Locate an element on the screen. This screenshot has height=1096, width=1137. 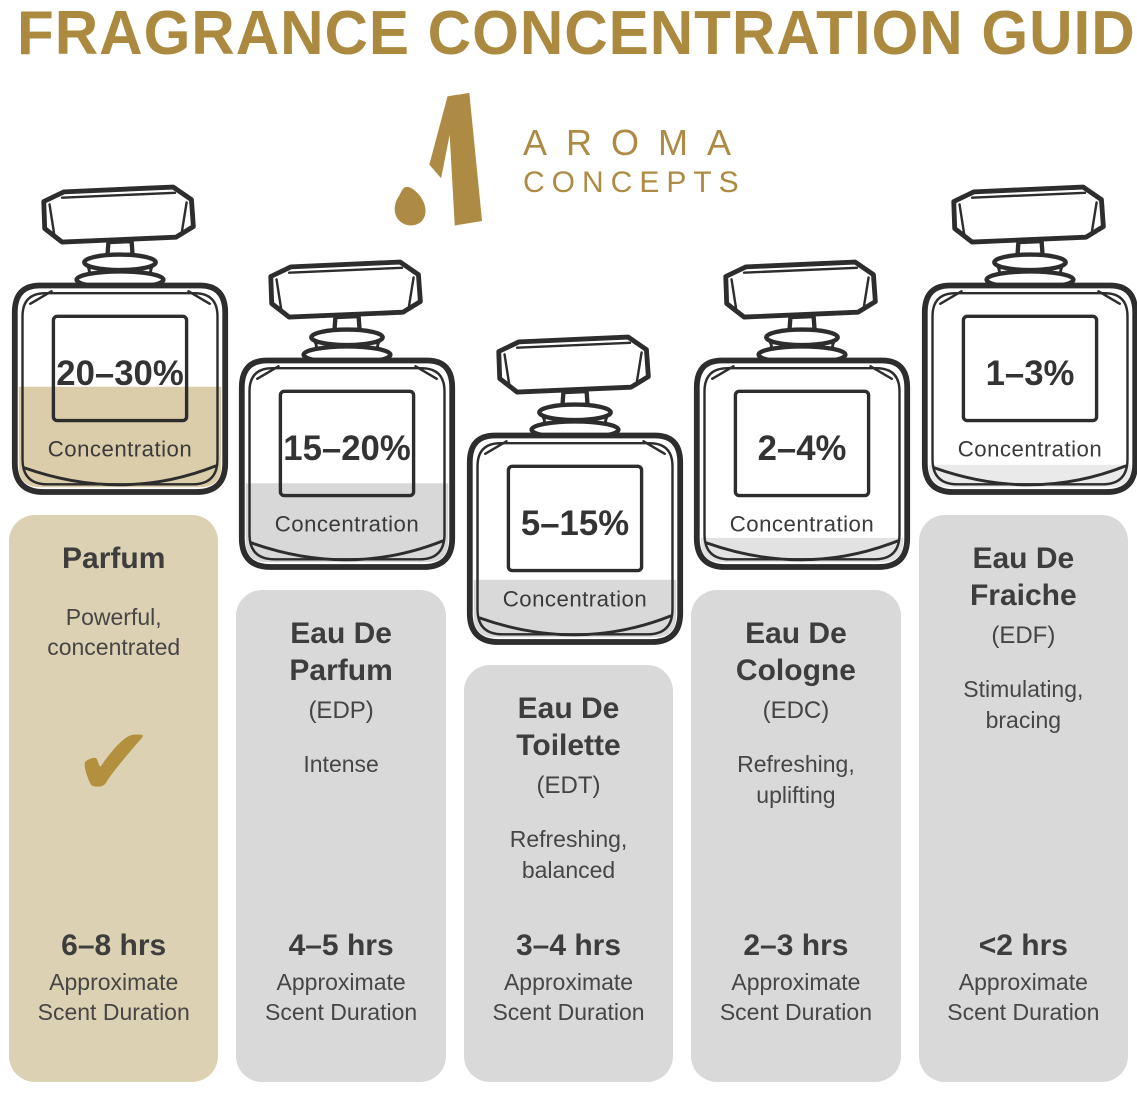
logo-a-mark is located at coordinates (438, 159).